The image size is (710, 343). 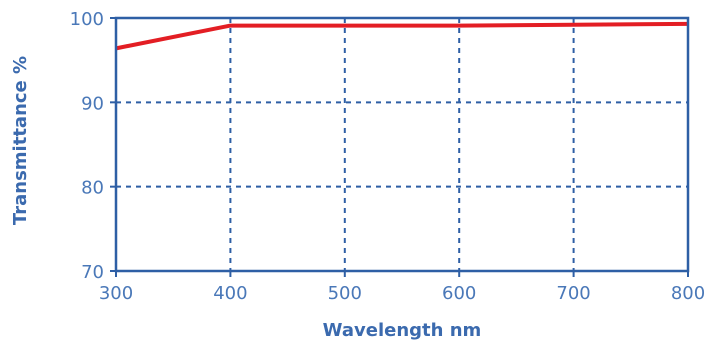 What do you see at coordinates (116, 293) in the screenshot?
I see `x-tick-label: 300` at bounding box center [116, 293].